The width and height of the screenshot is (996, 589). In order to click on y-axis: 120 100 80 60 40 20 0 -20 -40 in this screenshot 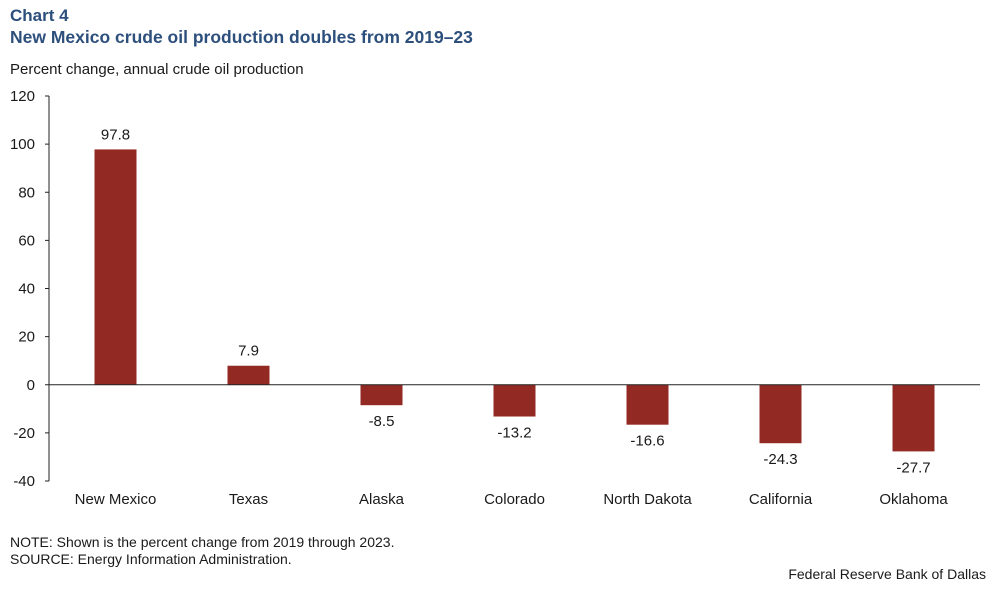, I will do `click(30, 289)`.